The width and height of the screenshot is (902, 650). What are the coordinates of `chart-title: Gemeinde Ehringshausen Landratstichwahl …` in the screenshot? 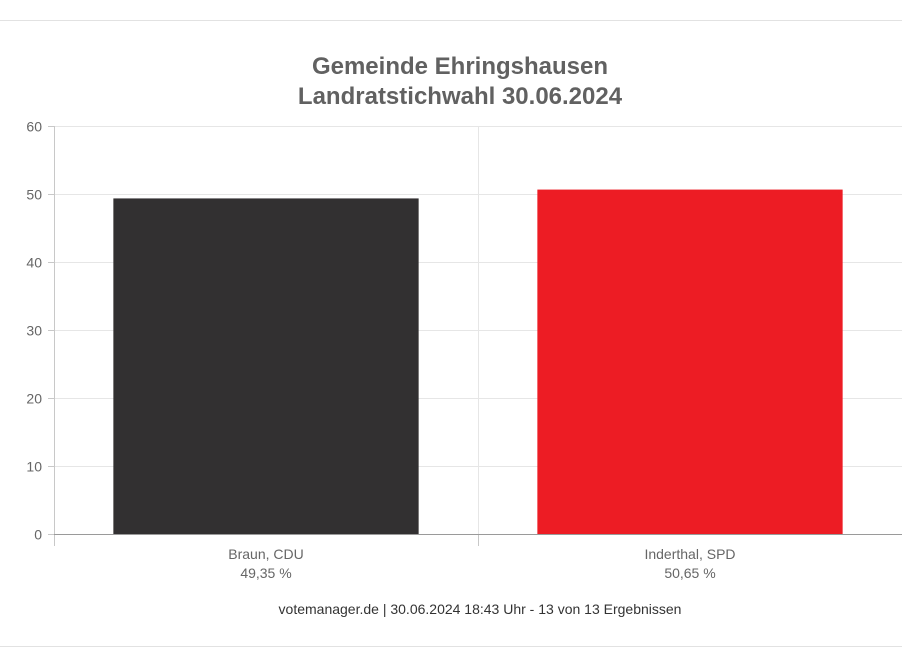 It's located at (451, 82).